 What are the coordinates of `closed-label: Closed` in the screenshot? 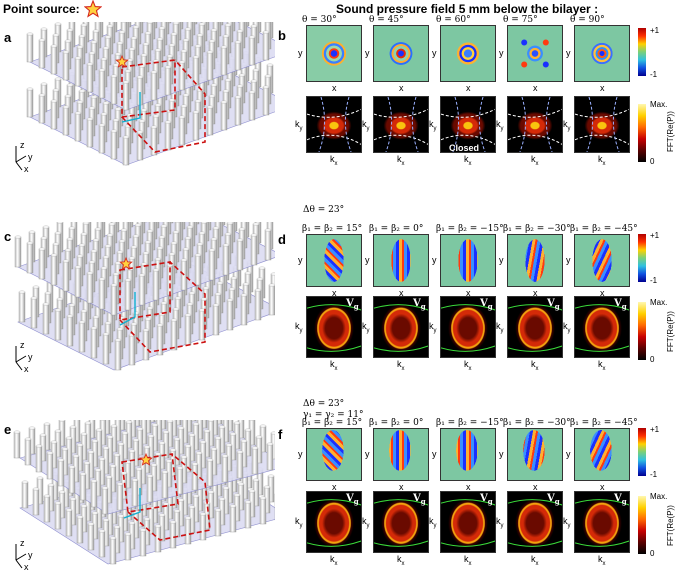 It's located at (464, 148).